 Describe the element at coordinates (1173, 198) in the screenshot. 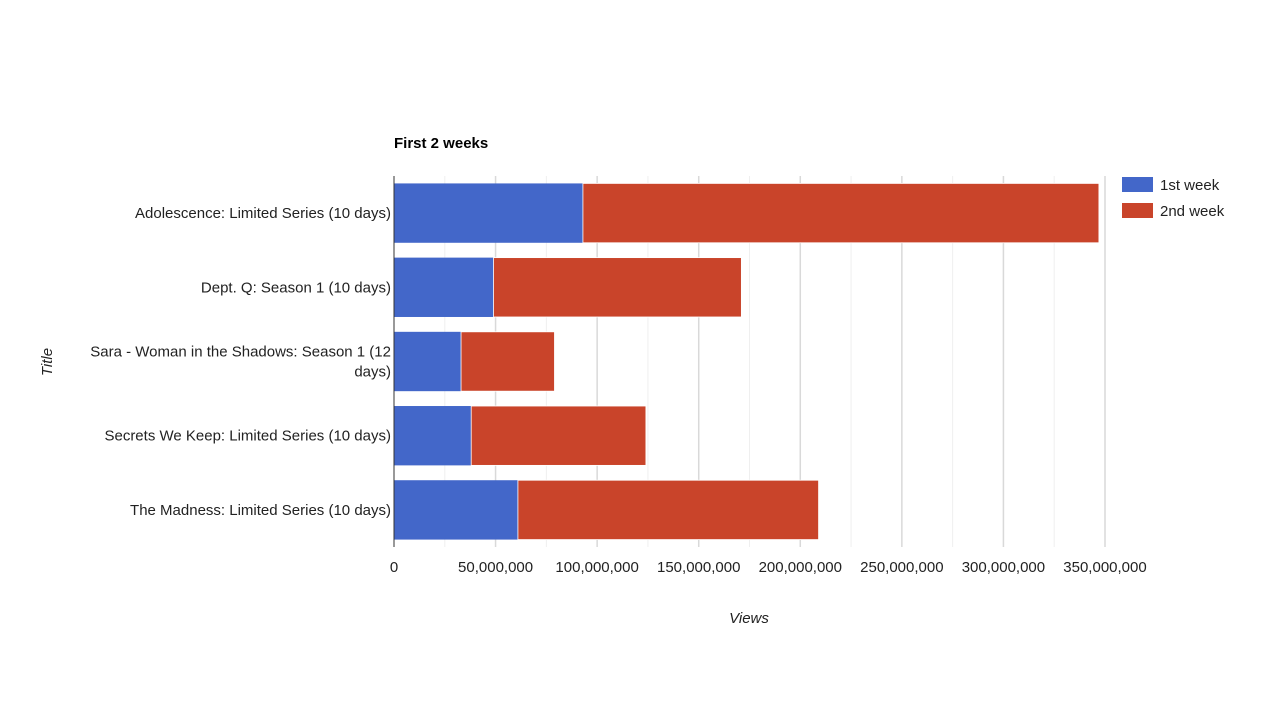

I see `legend: 1st week 2nd week` at that location.